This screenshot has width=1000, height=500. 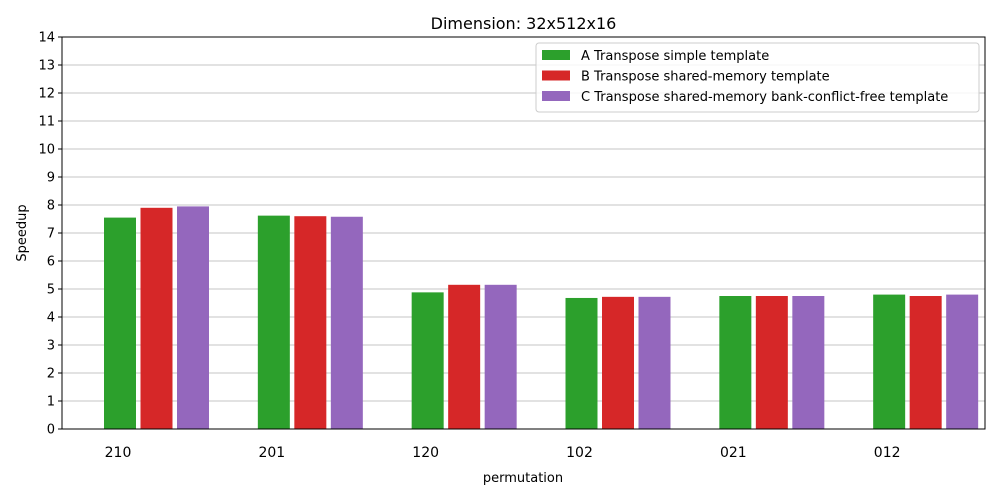 I want to click on x-tick-label: 120, so click(x=425, y=453).